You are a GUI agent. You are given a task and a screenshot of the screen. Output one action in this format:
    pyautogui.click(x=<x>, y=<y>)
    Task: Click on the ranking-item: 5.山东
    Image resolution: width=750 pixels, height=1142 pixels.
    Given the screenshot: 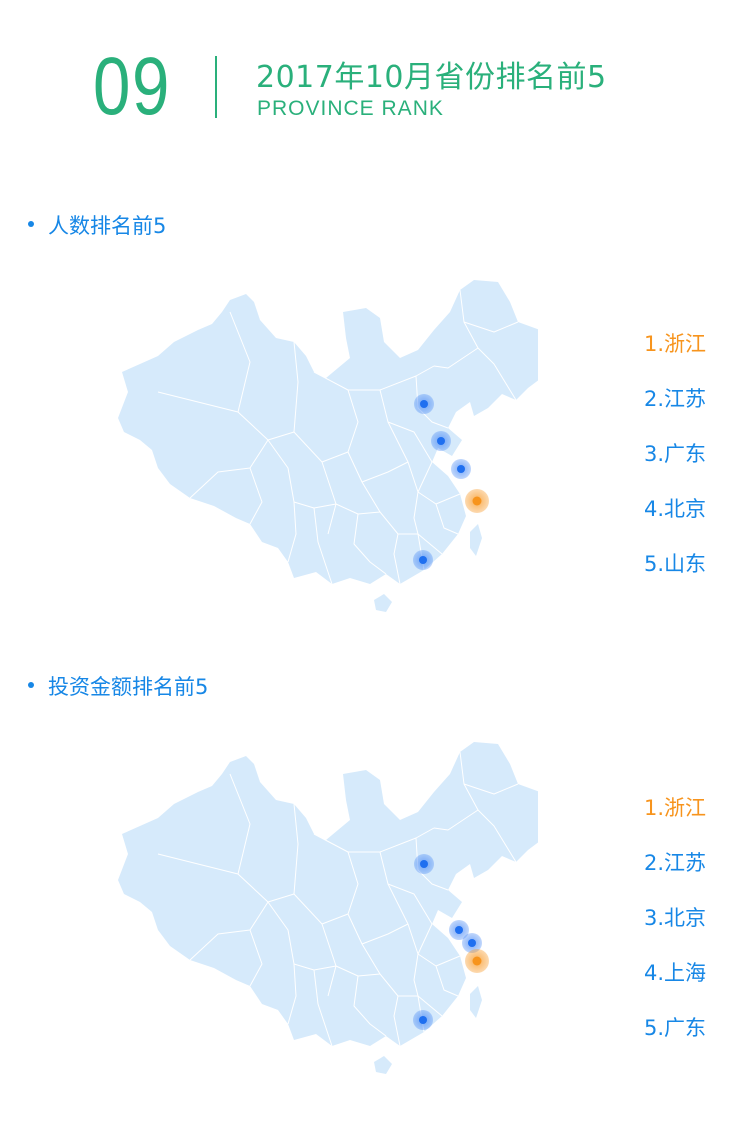 What is the action you would take?
    pyautogui.click(x=675, y=564)
    